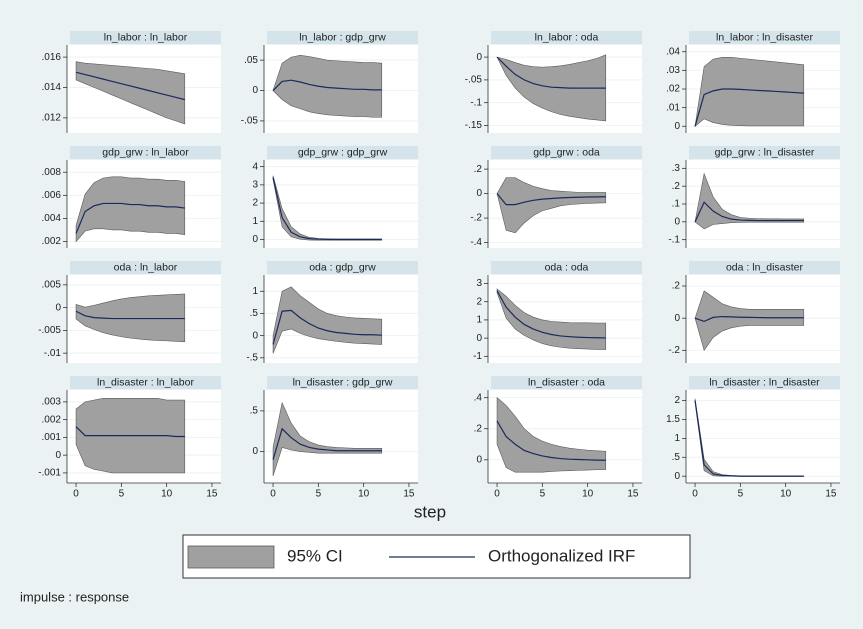 This screenshot has width=863, height=629. What do you see at coordinates (252, 357) in the screenshot?
I see `y-tick-label: -.5` at bounding box center [252, 357].